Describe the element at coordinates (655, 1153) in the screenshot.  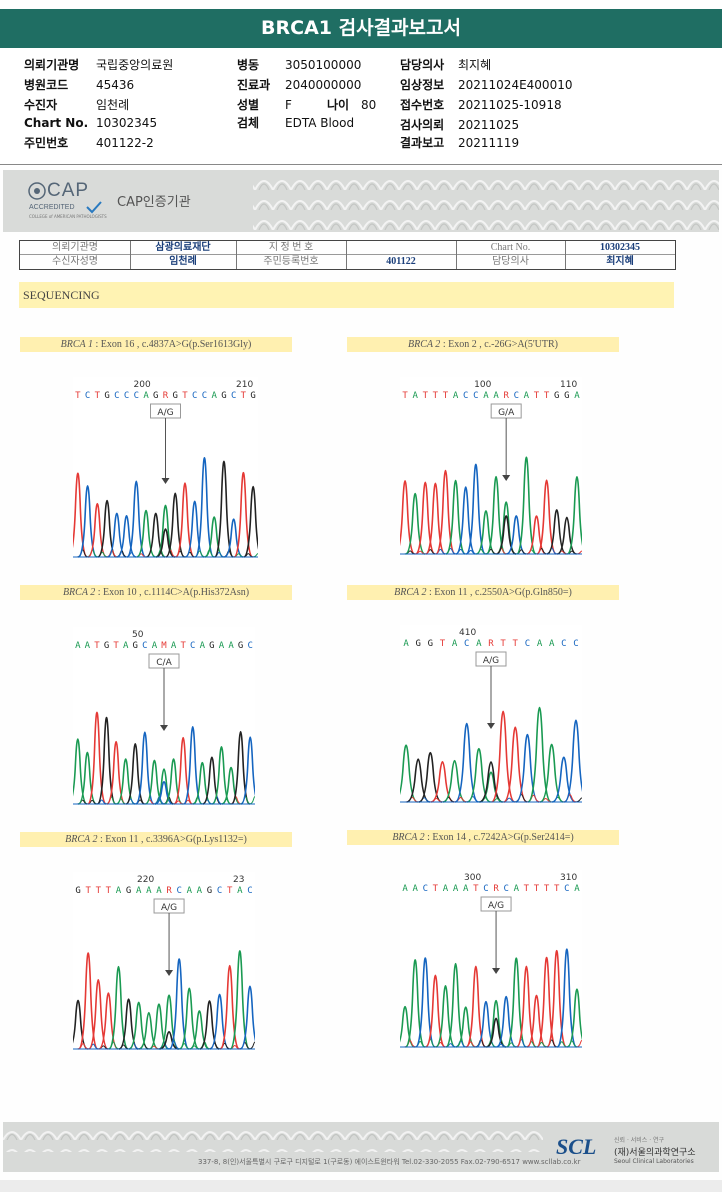
I see `scl-name: (재)서울의과학연구소` at that location.